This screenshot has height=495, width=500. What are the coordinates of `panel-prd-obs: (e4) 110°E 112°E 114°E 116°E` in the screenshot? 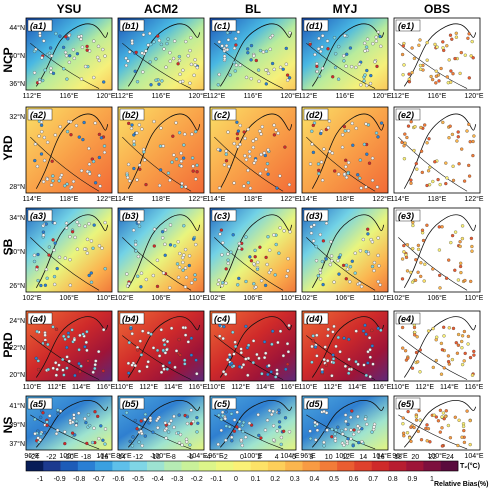 It's located at (437, 350).